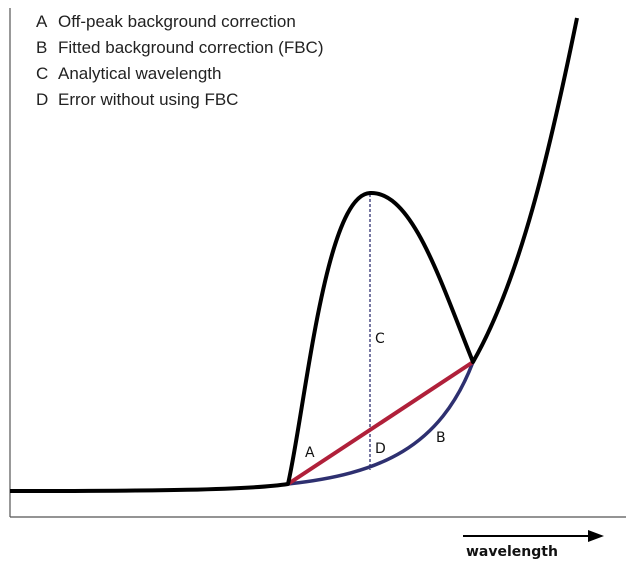 Image resolution: width=630 pixels, height=561 pixels. I want to click on legend-letter: B, so click(41, 47).